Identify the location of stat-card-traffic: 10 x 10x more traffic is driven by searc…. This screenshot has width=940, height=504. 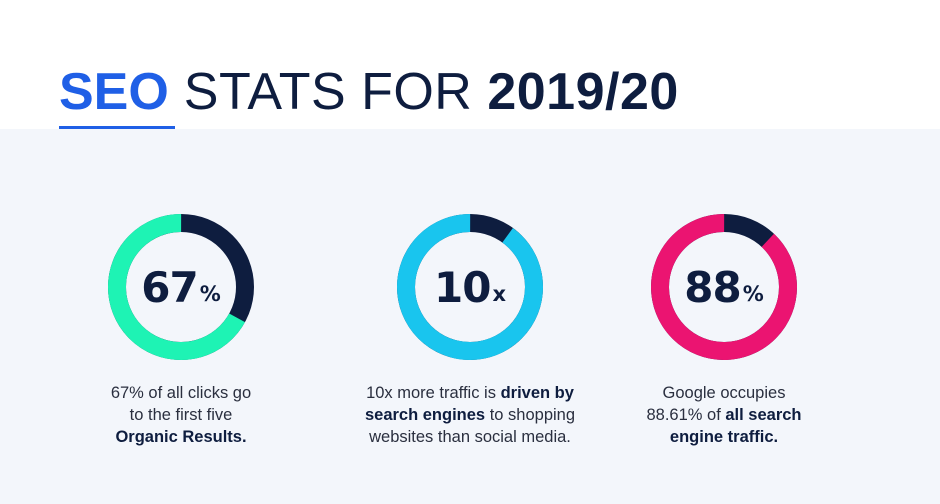
(470, 335).